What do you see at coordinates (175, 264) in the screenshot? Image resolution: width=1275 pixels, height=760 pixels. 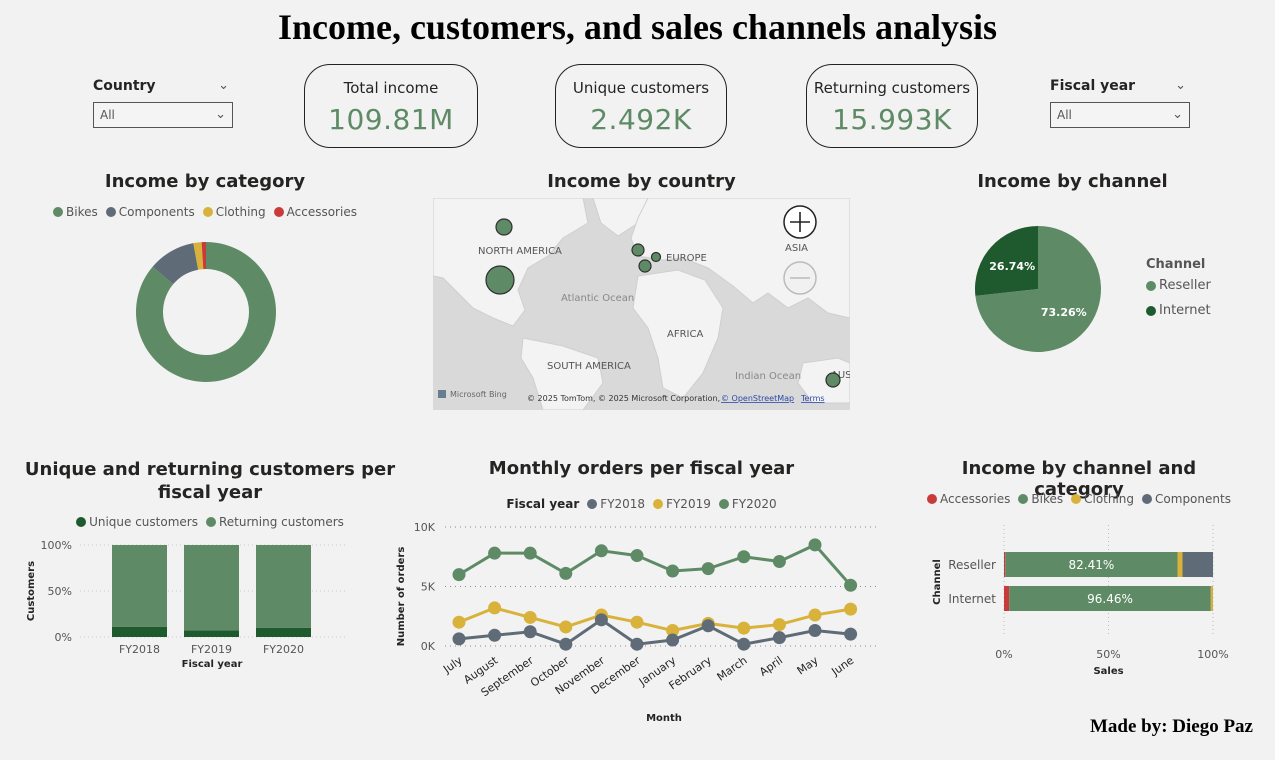 I see `donut-slice-components` at bounding box center [175, 264].